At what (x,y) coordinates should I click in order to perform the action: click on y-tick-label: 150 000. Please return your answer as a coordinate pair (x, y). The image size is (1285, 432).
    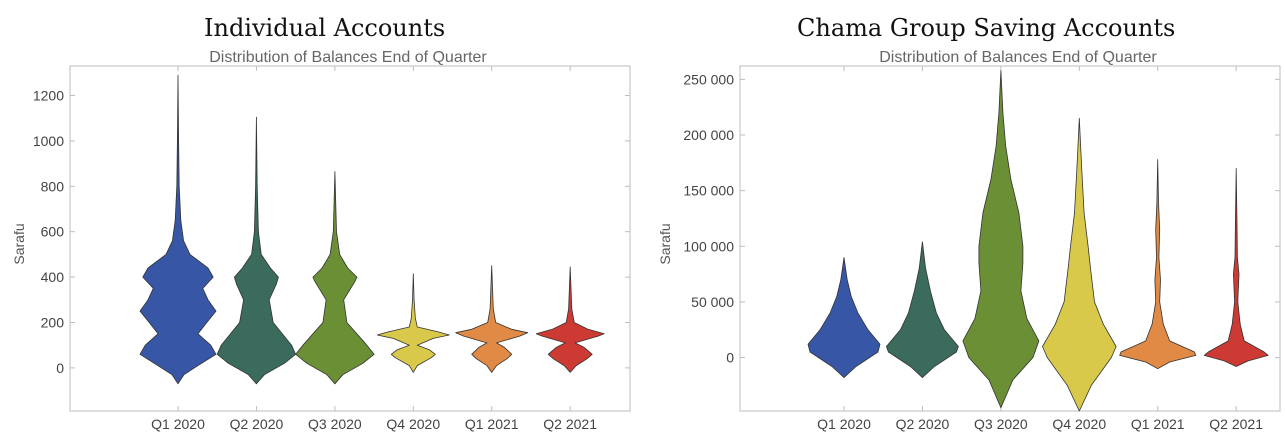
    Looking at the image, I should click on (708, 191).